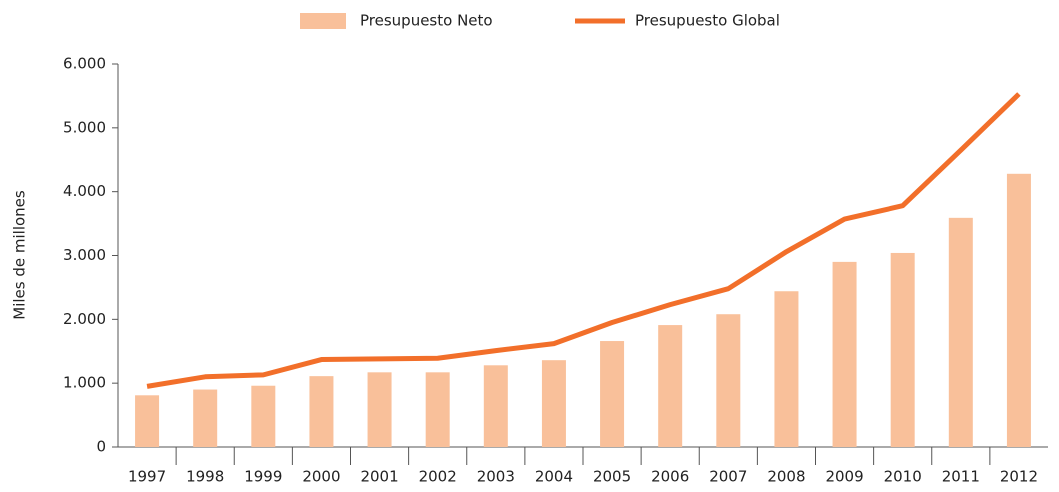 Image resolution: width=1059 pixels, height=492 pixels. Describe the element at coordinates (321, 477) in the screenshot. I see `x-tick-label: 2000` at that location.